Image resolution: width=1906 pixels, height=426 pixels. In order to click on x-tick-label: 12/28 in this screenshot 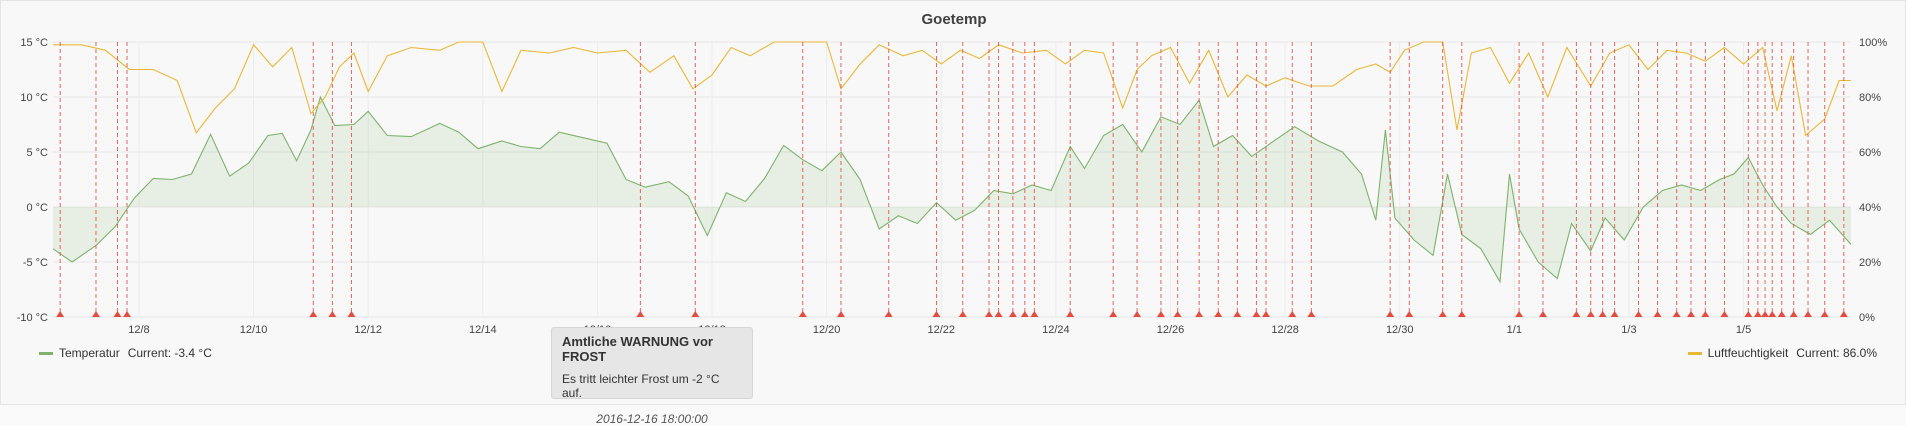, I will do `click(1285, 330)`.